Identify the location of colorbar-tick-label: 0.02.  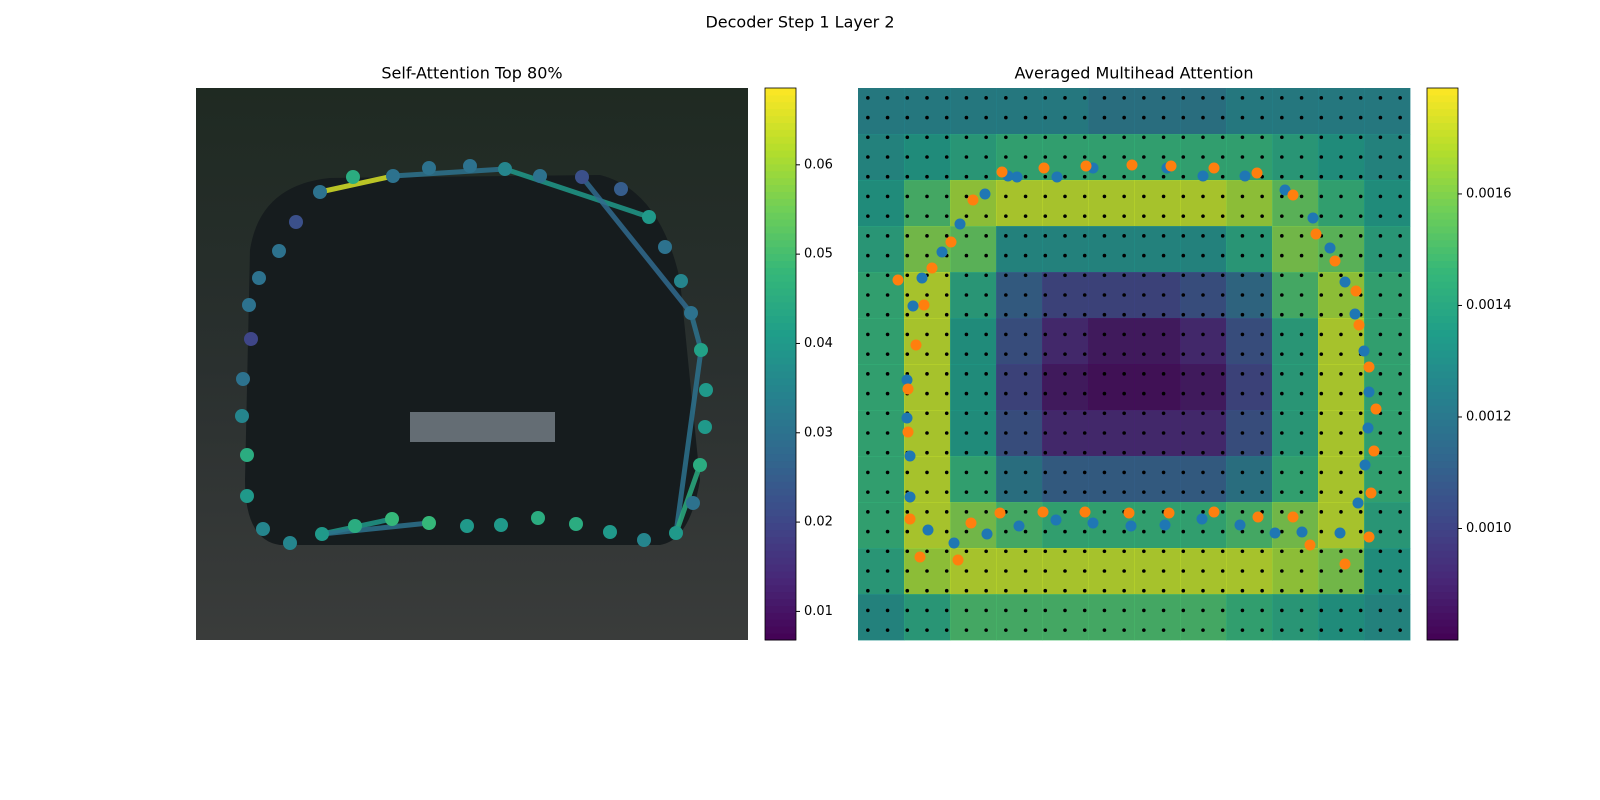
(818, 522).